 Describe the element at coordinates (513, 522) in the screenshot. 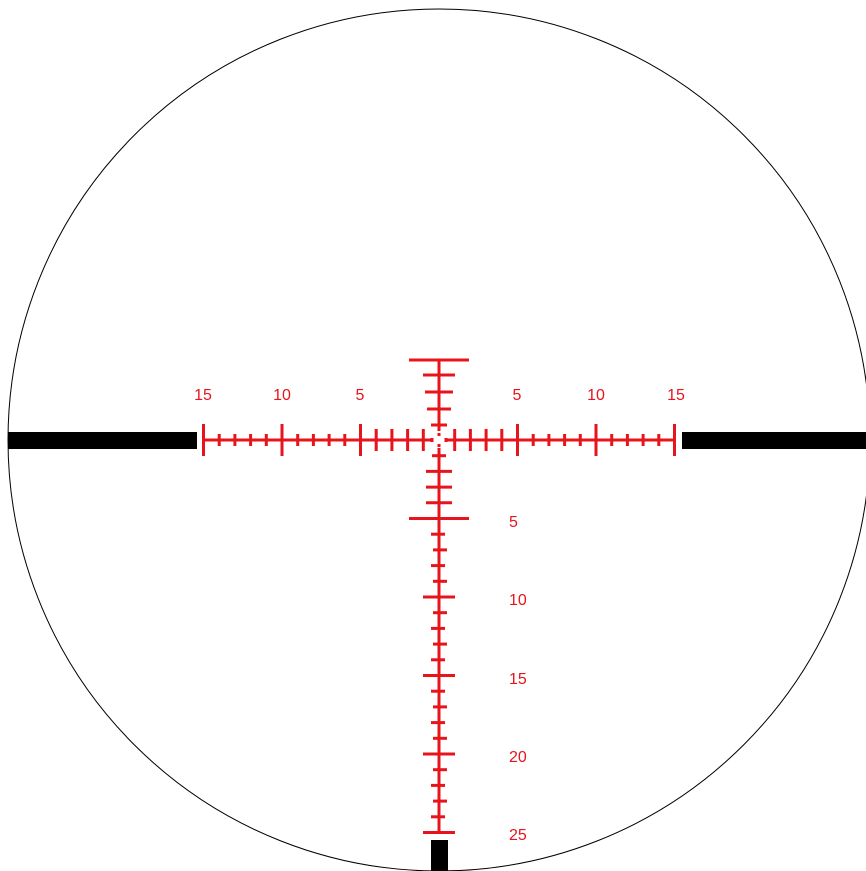

I see `label-down-5: 5` at that location.